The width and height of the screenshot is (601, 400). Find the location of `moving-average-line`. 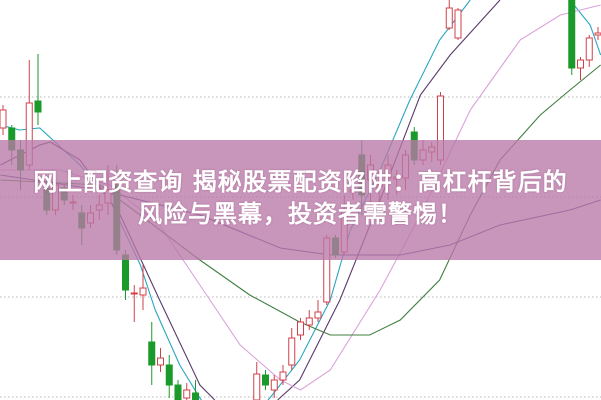

moving-average-line is located at coordinates (585, 28).